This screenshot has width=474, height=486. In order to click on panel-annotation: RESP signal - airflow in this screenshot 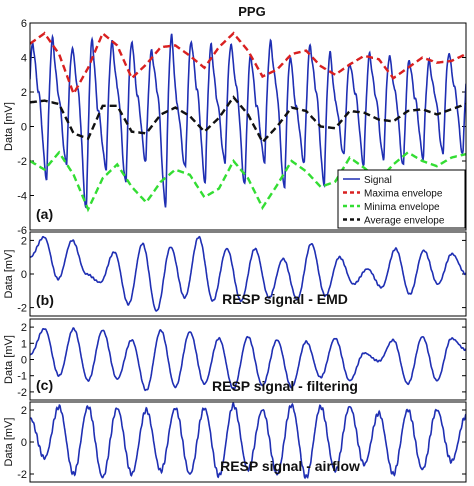, I will do `click(290, 466)`.